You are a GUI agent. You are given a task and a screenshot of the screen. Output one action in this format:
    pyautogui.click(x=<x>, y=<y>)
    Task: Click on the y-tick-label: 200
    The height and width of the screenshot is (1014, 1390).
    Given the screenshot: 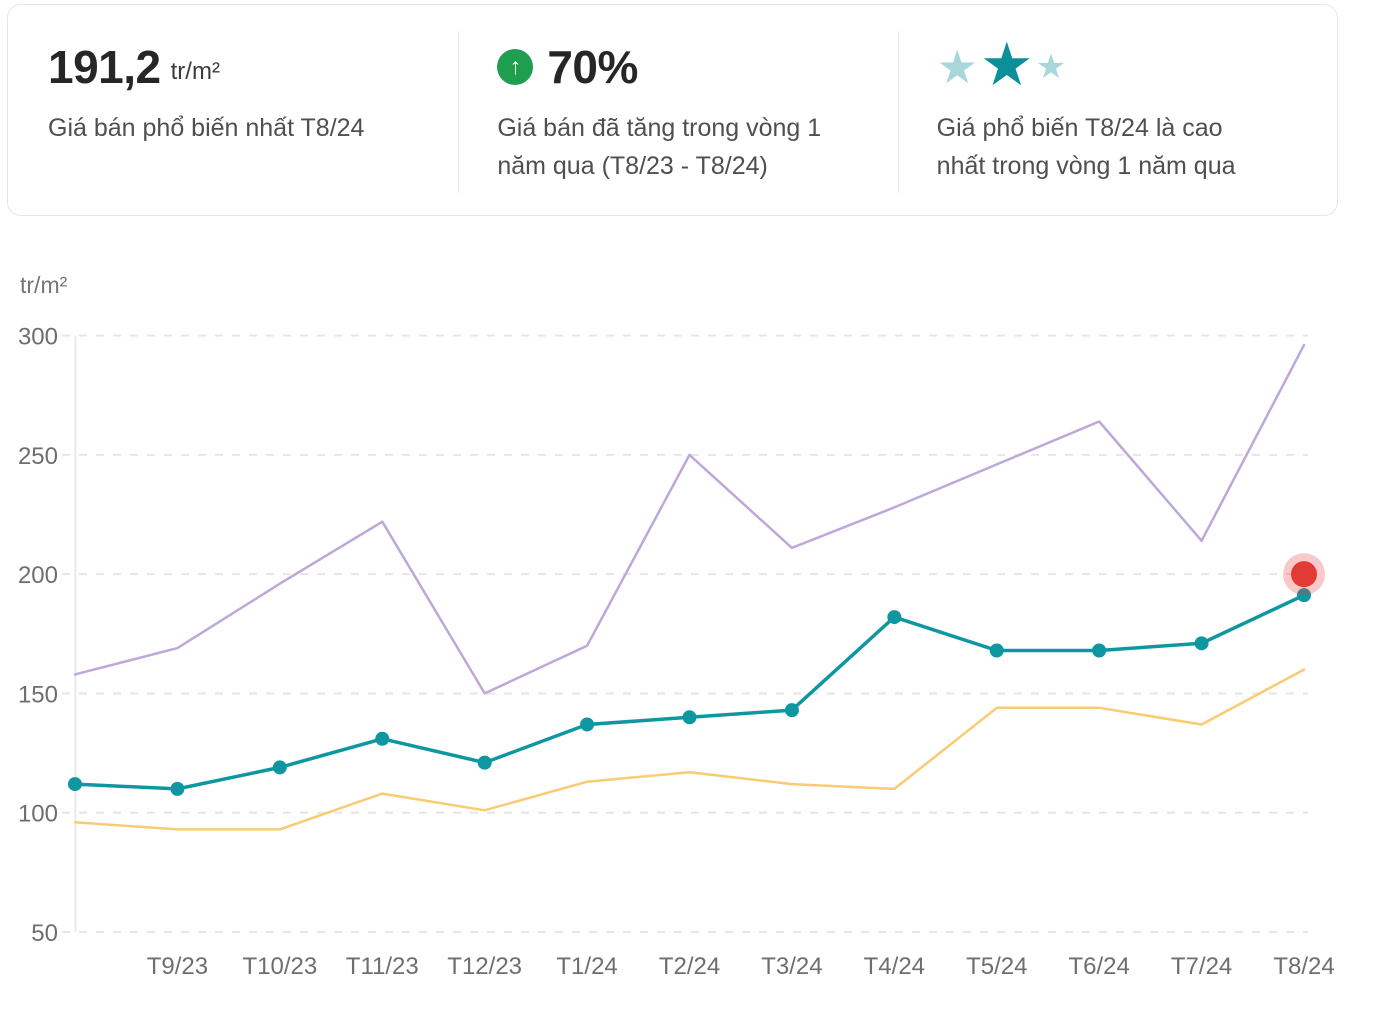 What is the action you would take?
    pyautogui.click(x=38, y=575)
    